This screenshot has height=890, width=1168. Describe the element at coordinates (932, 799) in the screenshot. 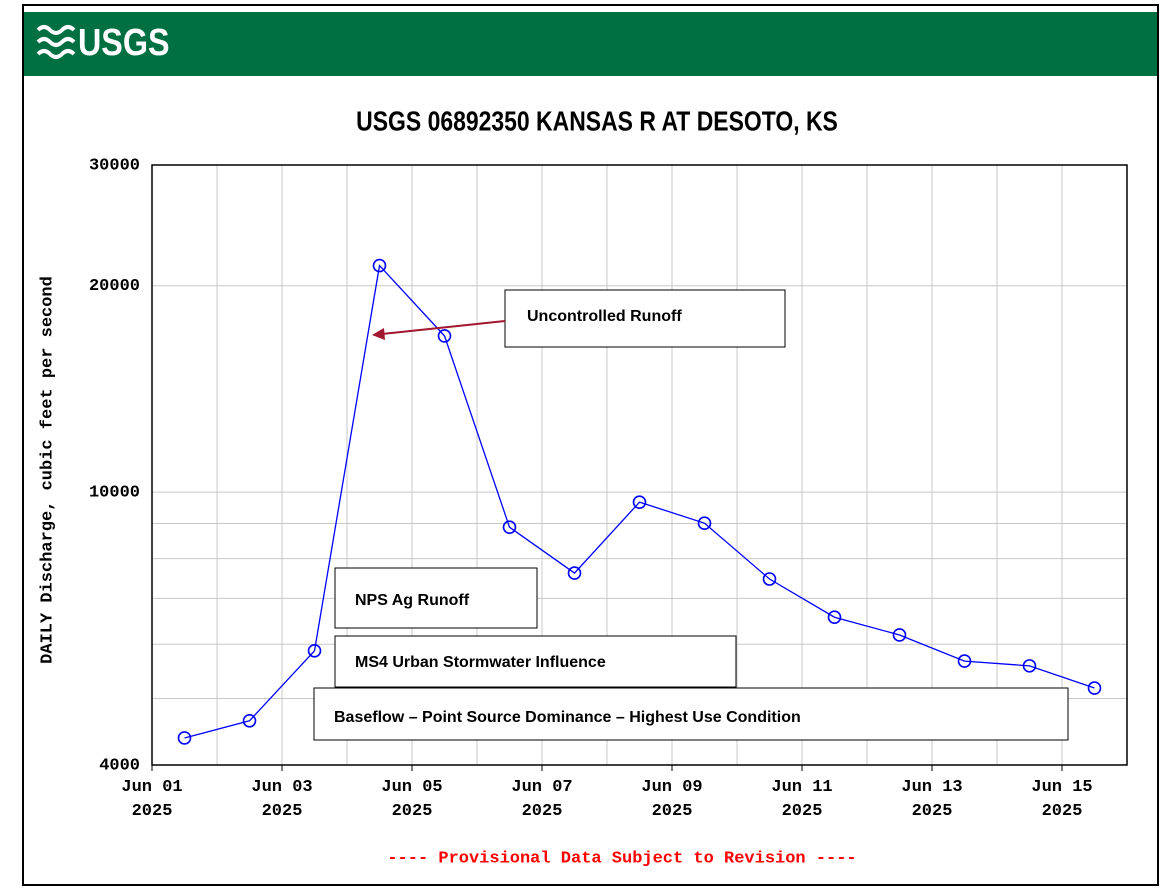

I see `x-tick-label: Jun 13 2025` at that location.